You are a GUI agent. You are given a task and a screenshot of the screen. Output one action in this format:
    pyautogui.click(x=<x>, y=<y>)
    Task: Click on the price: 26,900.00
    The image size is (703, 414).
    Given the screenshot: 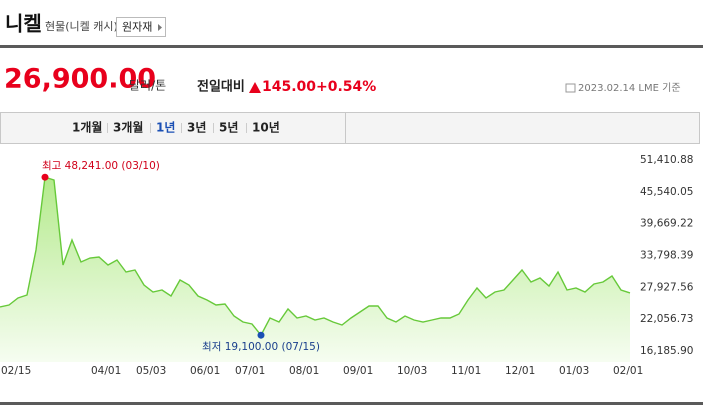 What is the action you would take?
    pyautogui.click(x=80, y=79)
    